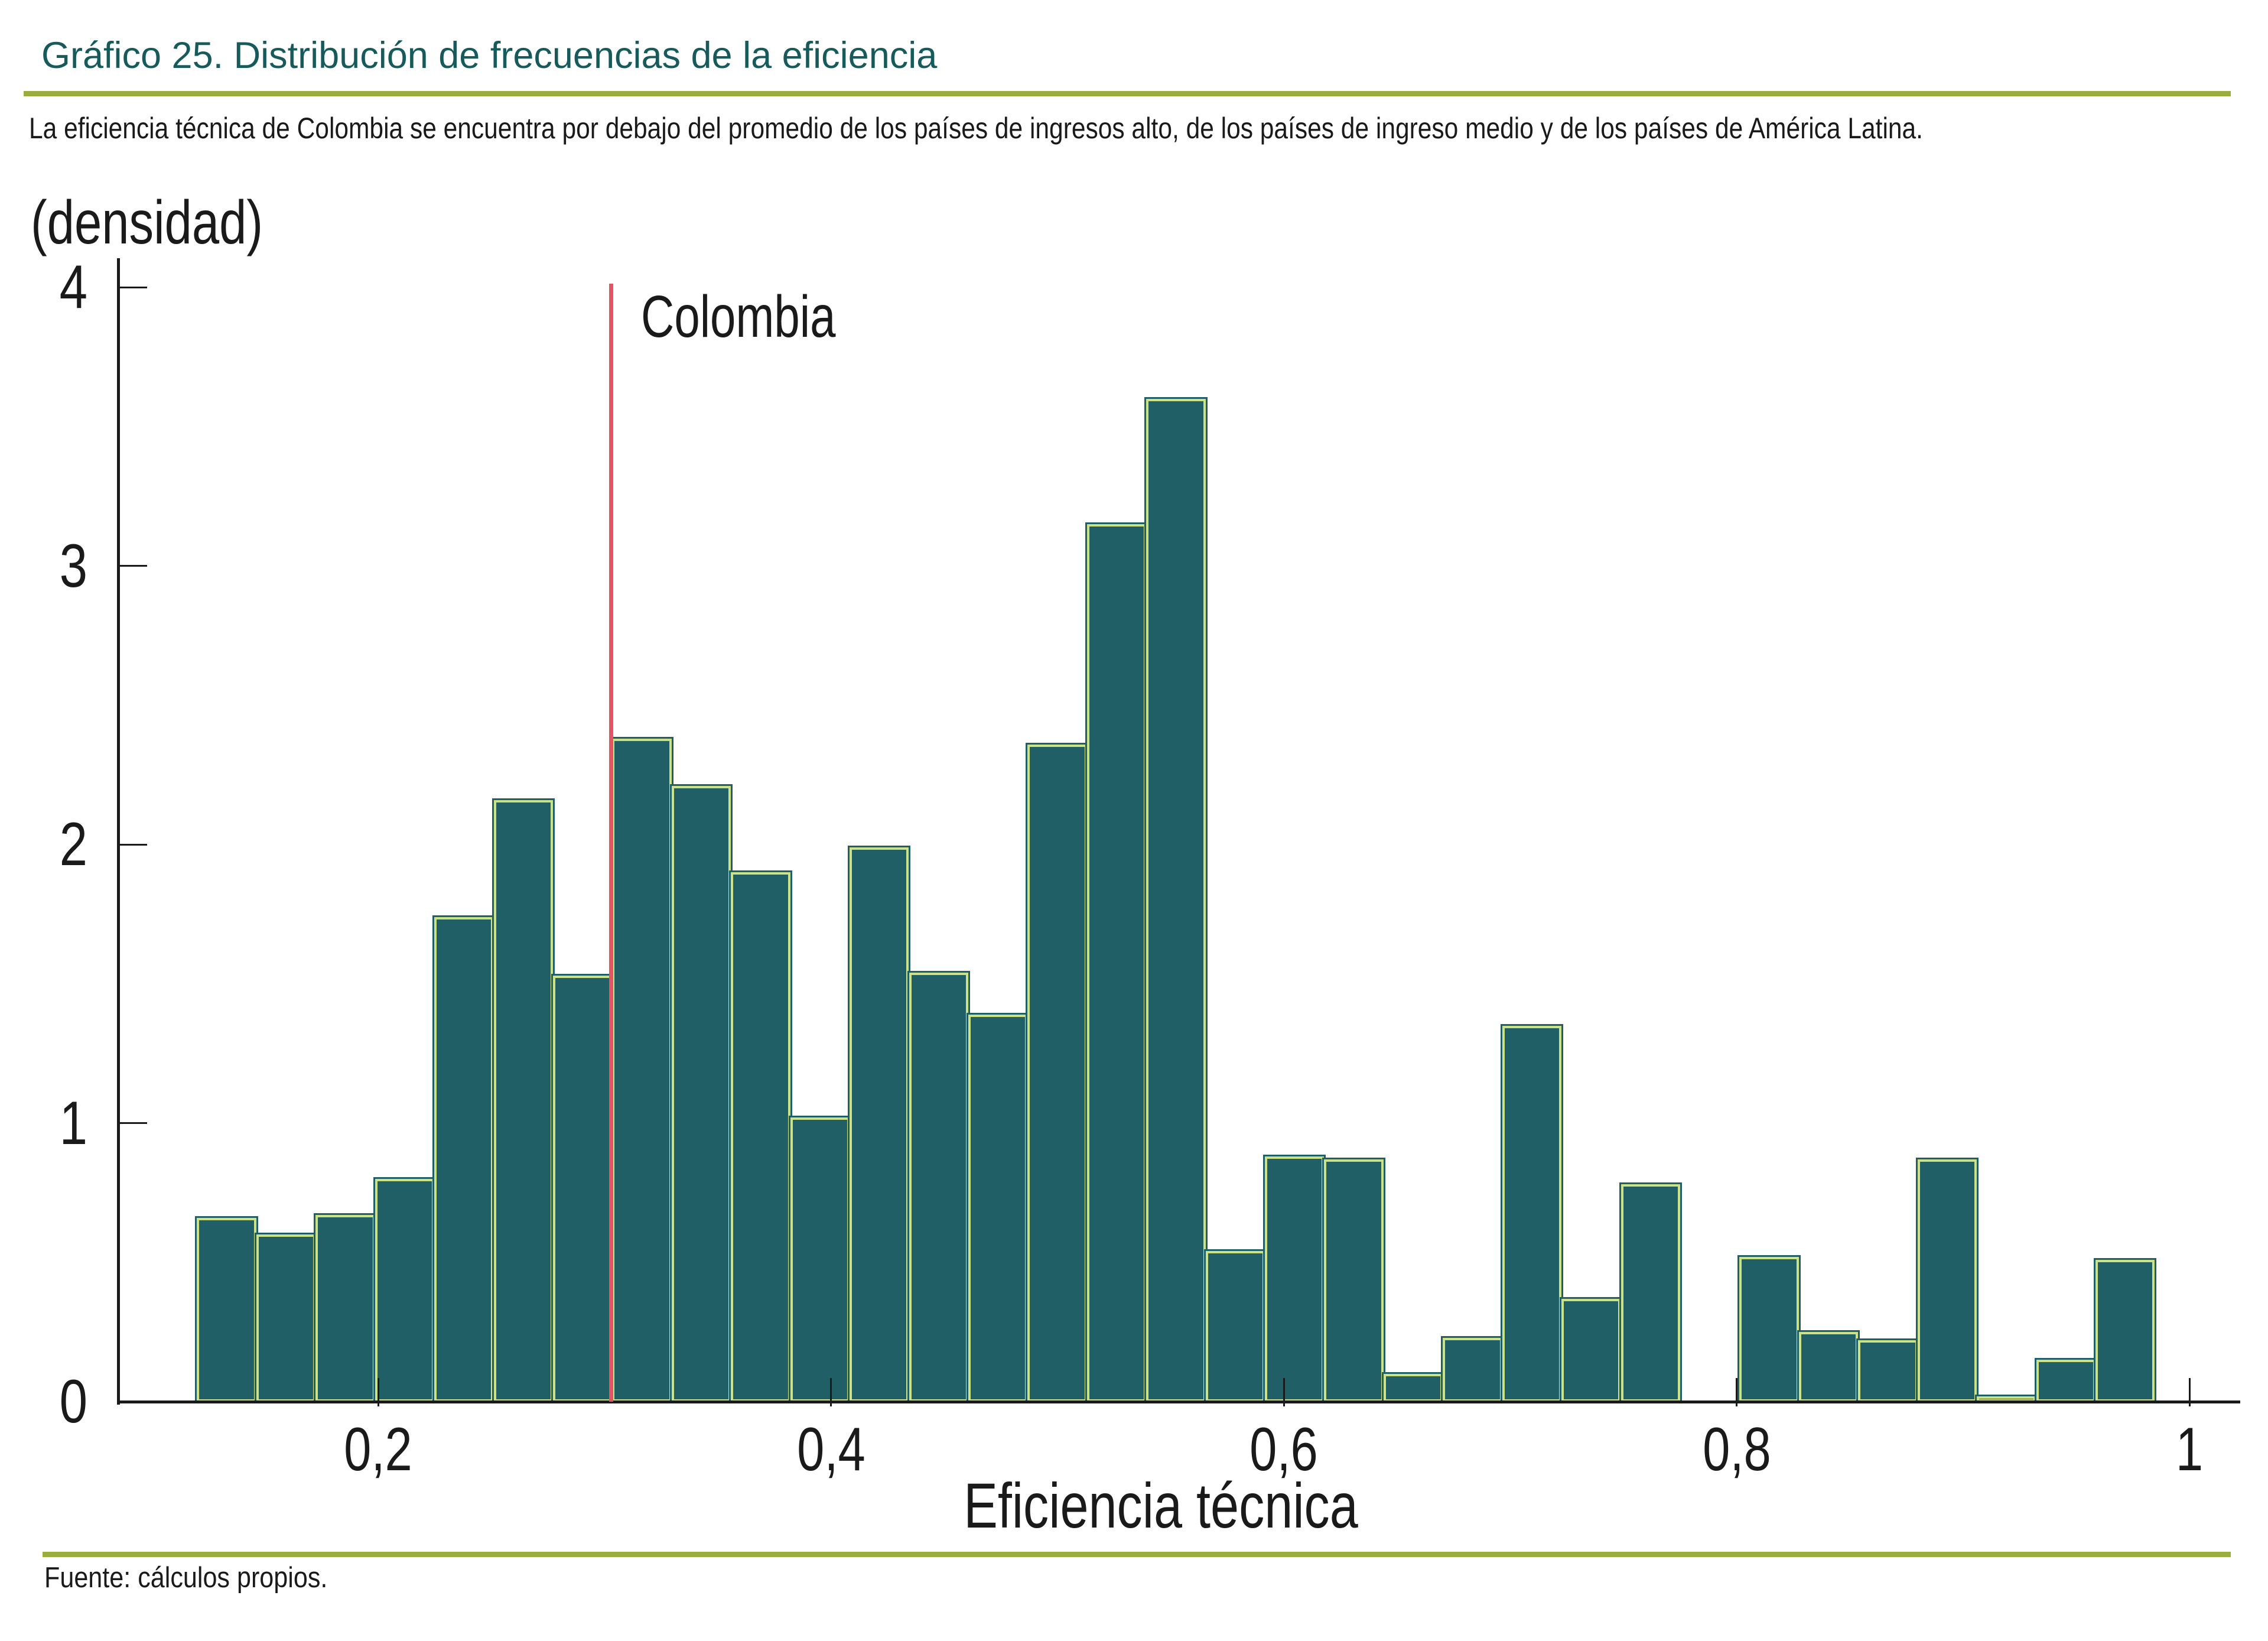 This screenshot has height=1641, width=2268. What do you see at coordinates (1127, 94) in the screenshot?
I see `header-divider-rule` at bounding box center [1127, 94].